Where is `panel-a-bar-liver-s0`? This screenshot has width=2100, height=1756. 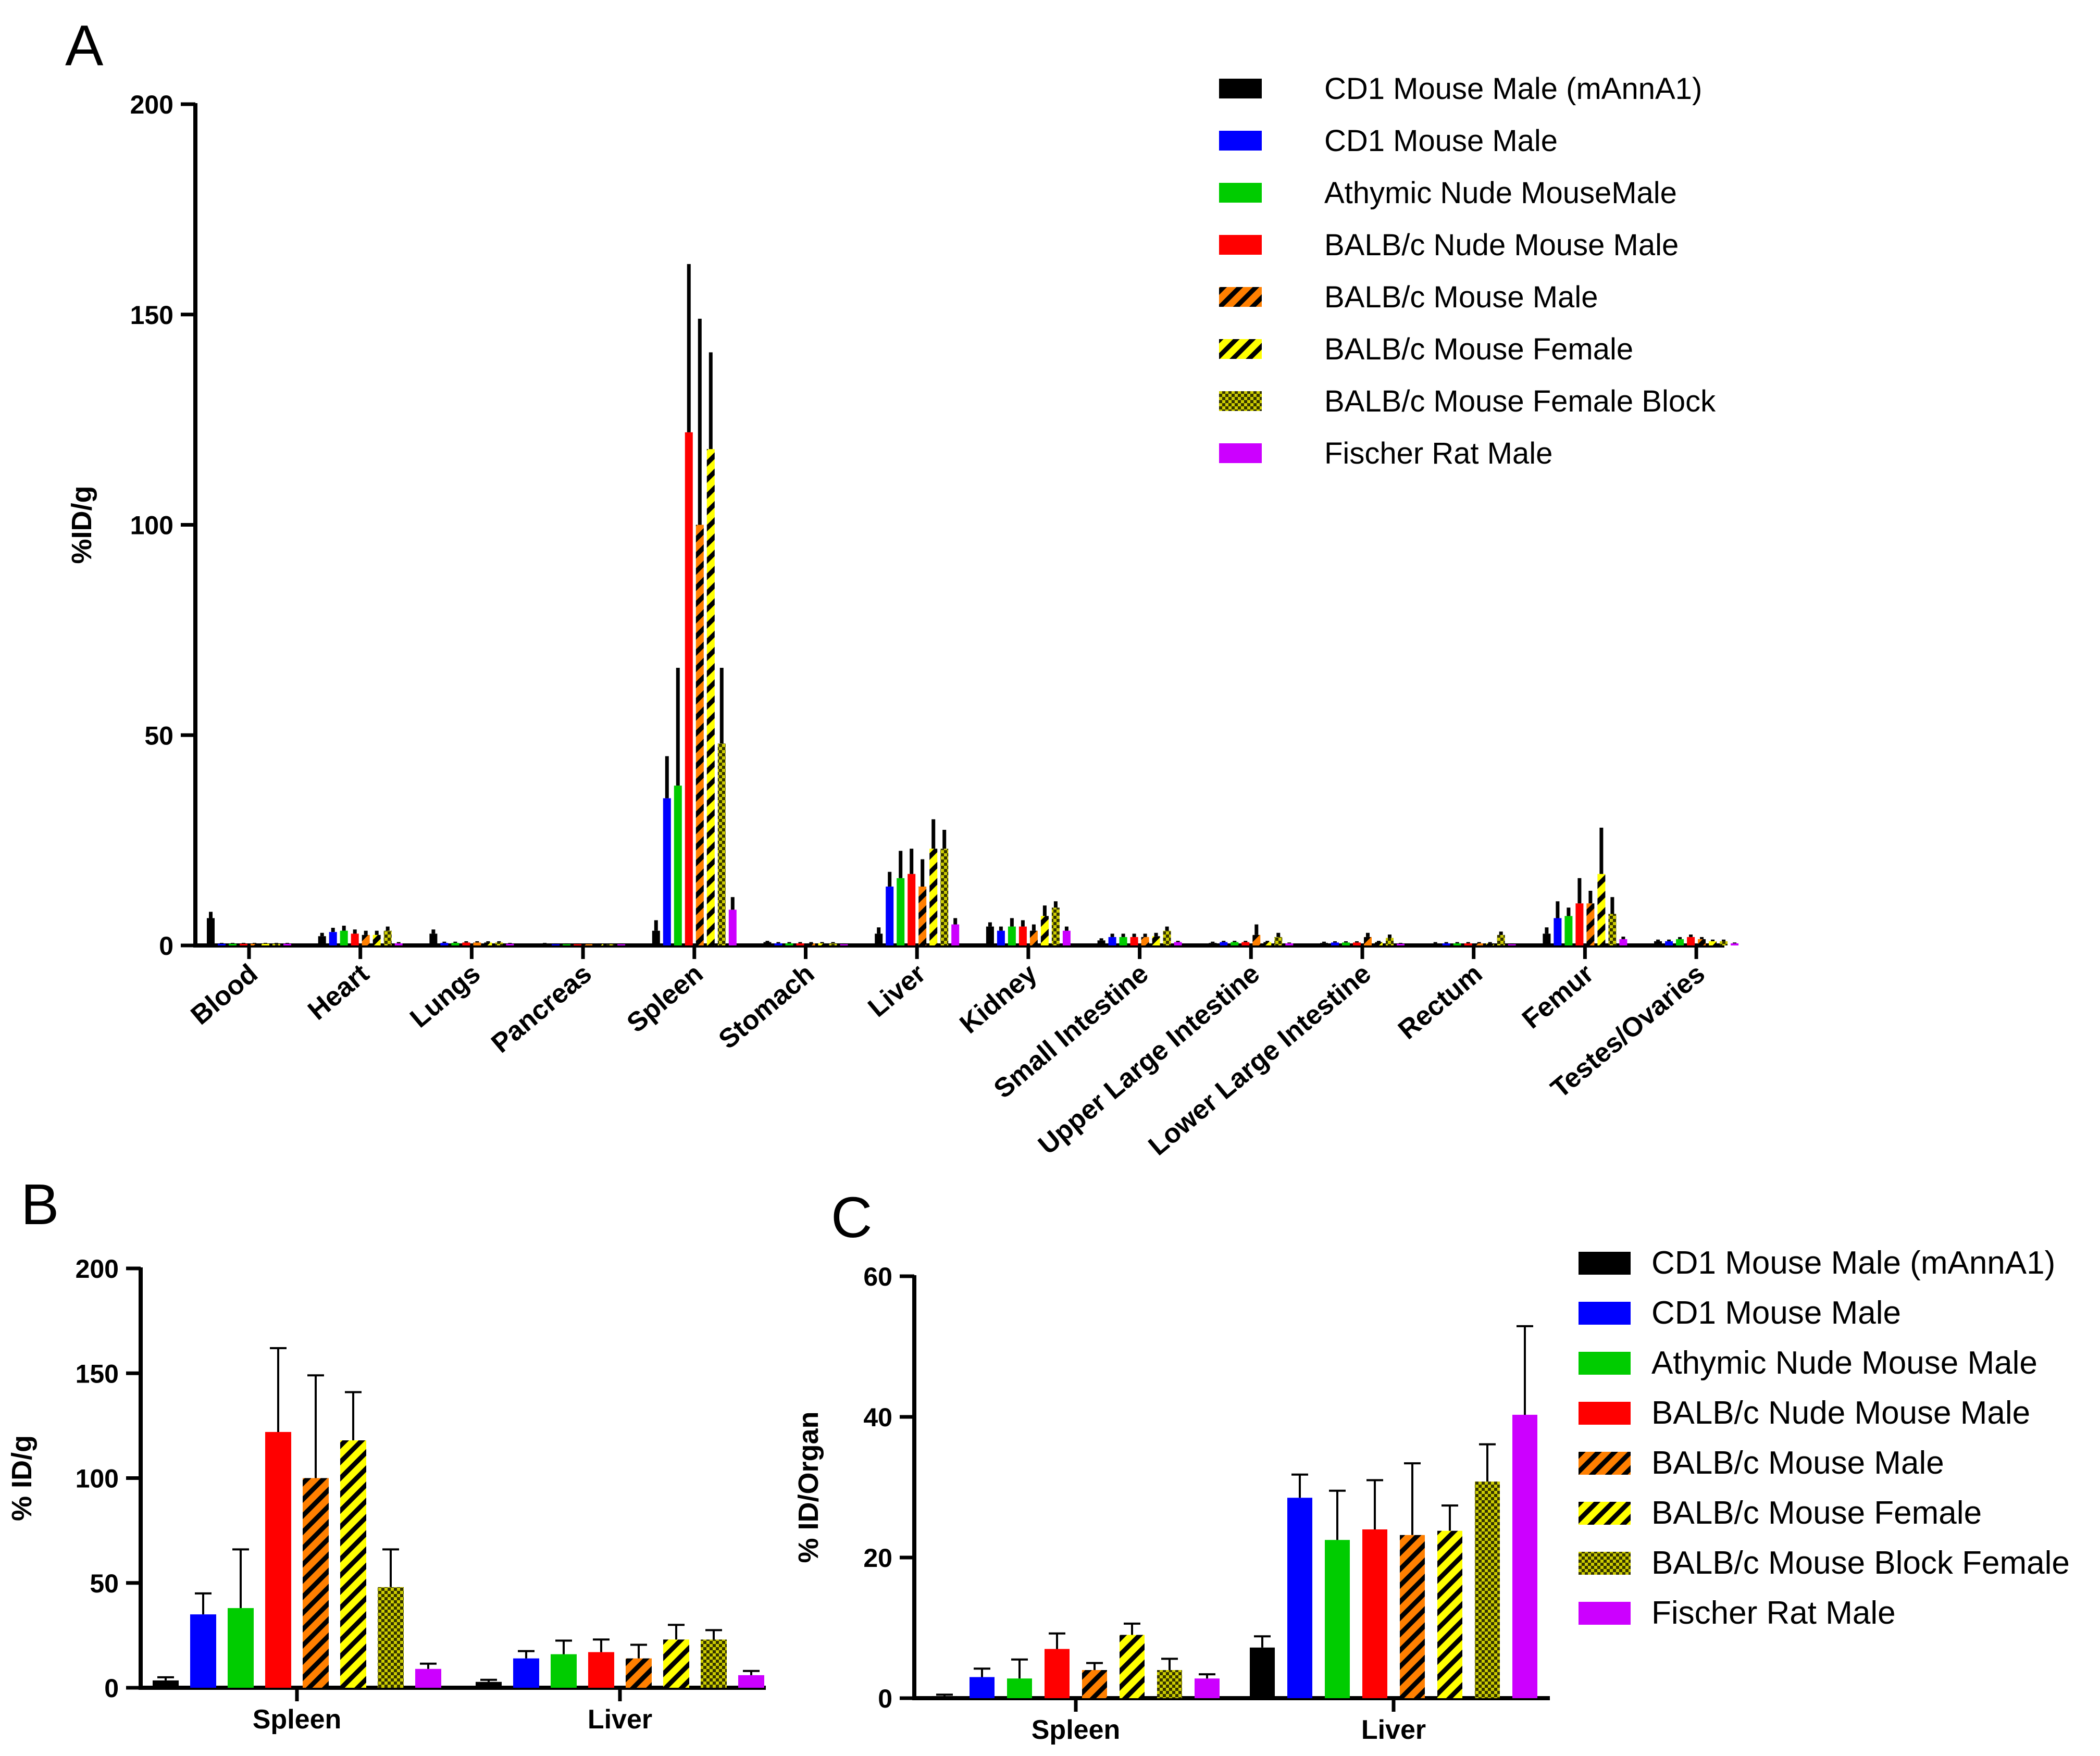
panel-a-bar-liver-s0 is located at coordinates (879, 939).